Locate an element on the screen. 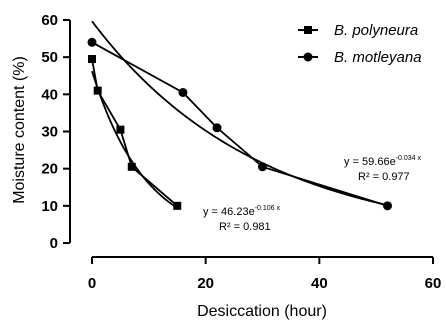 Image resolution: width=446 pixels, height=322 pixels. fit-curve-b-polyneura is located at coordinates (134, 139).